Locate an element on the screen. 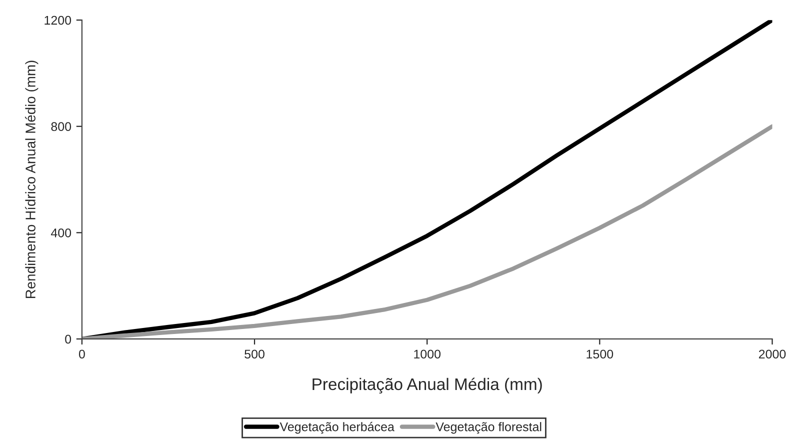 The width and height of the screenshot is (788, 446). x-tick-label: 500 is located at coordinates (254, 354).